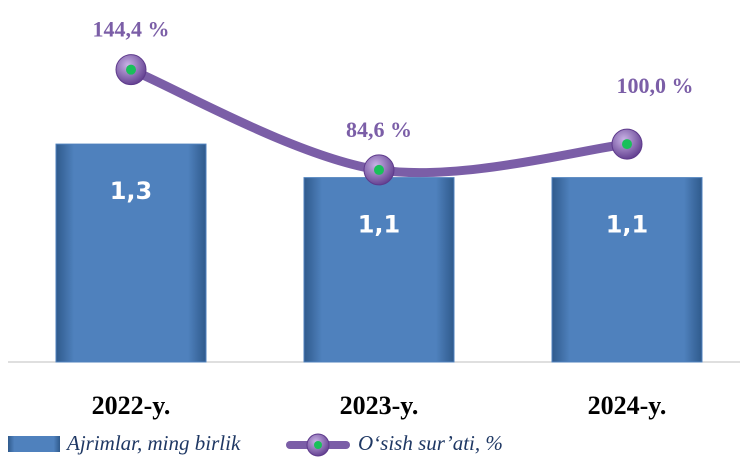 This screenshot has width=745, height=457. Describe the element at coordinates (153, 443) in the screenshot. I see `legend-label: Ajrimlar, ming birlik` at that location.